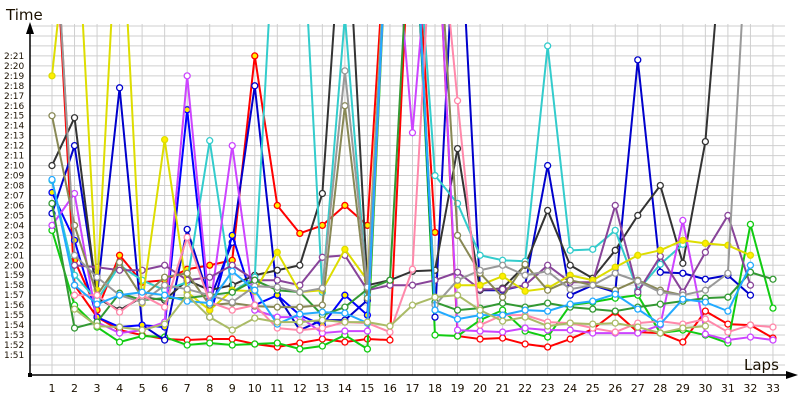 Image resolution: width=800 pixels, height=400 pixels. What do you see at coordinates (30, 28) in the screenshot?
I see `y-axis-arrow` at bounding box center [30, 28].